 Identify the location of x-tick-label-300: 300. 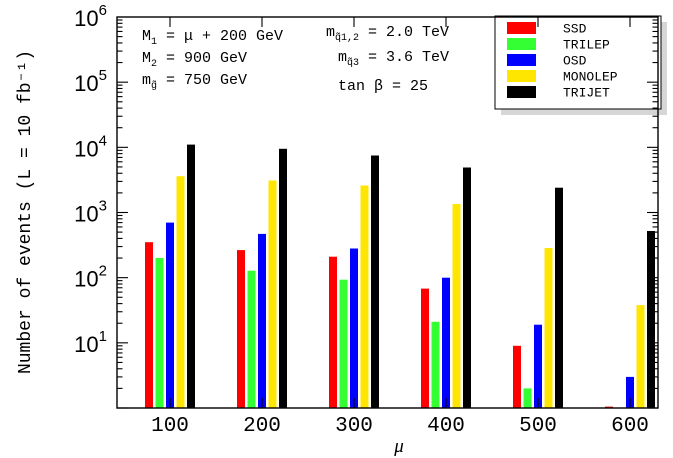
(354, 426).